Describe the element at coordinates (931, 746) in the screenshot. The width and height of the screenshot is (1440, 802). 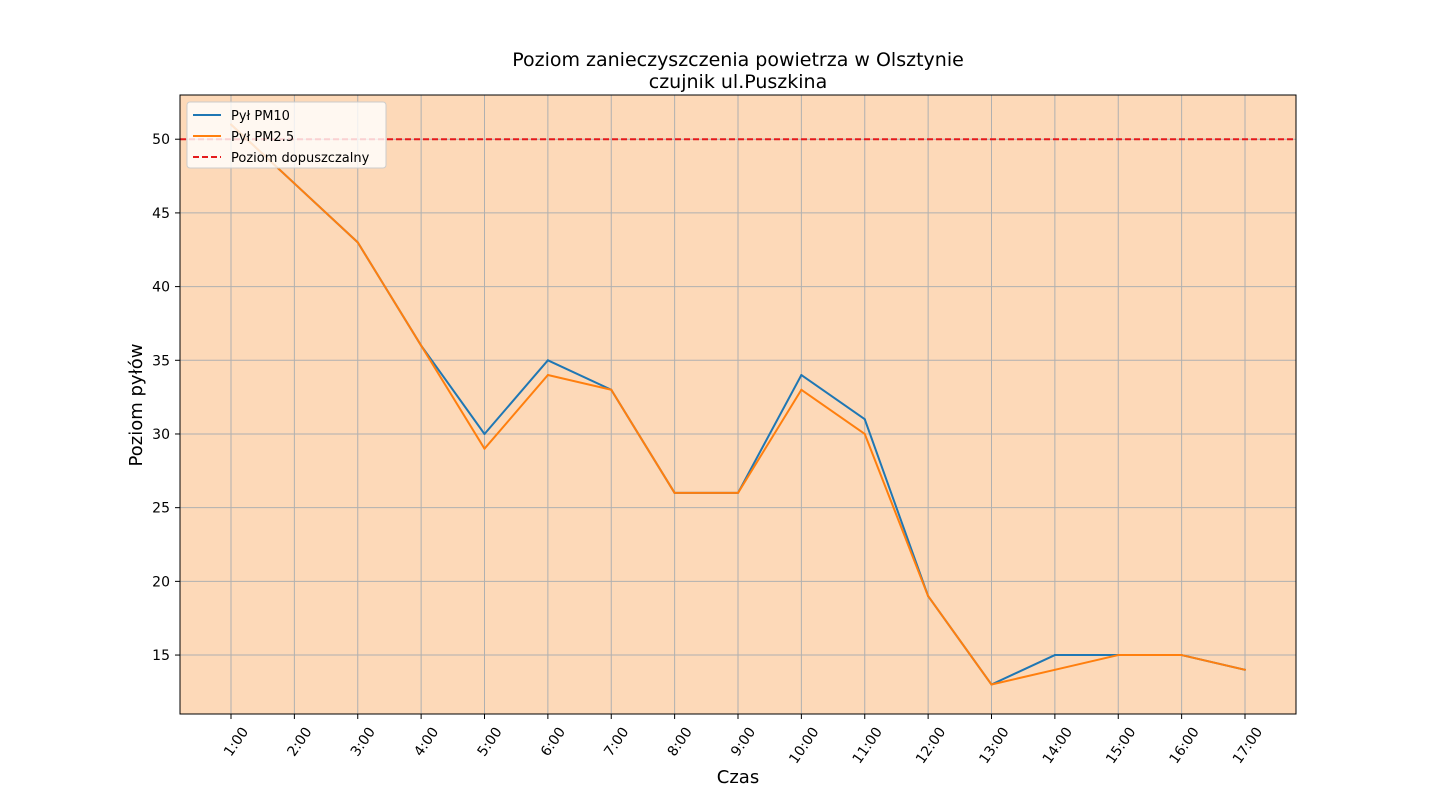
I see `x-tick-label: 12:00` at that location.